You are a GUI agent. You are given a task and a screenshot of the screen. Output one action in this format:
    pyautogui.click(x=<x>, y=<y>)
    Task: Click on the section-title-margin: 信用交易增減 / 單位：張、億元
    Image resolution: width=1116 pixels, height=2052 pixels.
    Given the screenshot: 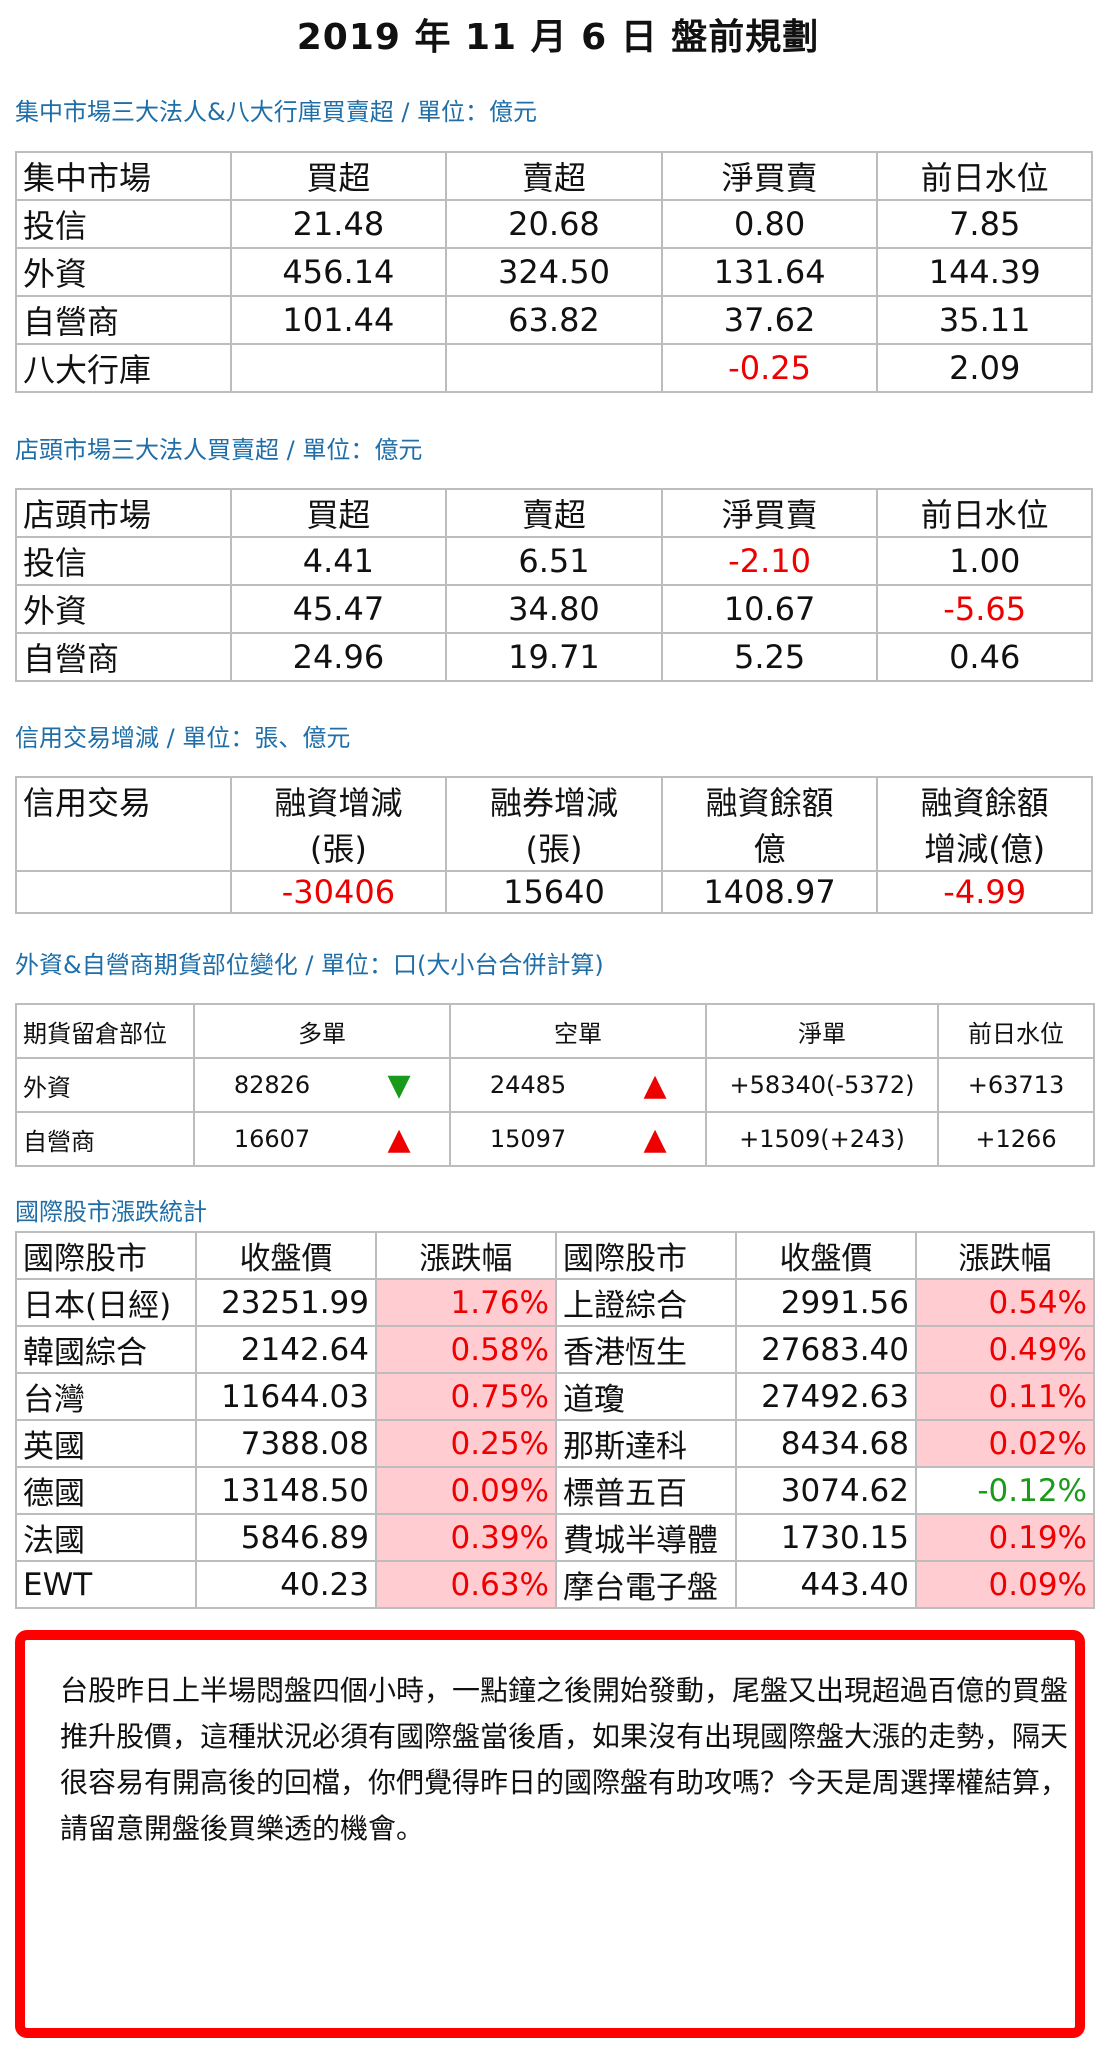 What is the action you would take?
    pyautogui.click(x=183, y=738)
    